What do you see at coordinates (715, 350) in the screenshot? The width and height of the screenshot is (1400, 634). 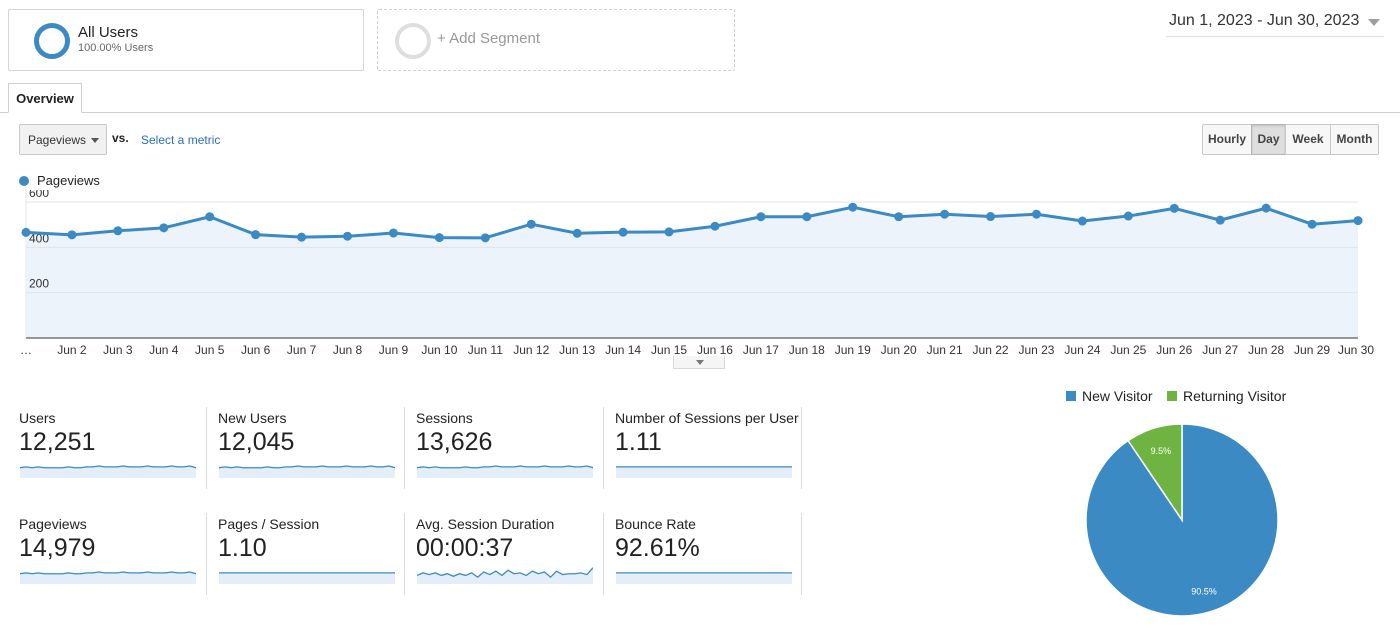 I see `x-tick-label: Jun 16` at bounding box center [715, 350].